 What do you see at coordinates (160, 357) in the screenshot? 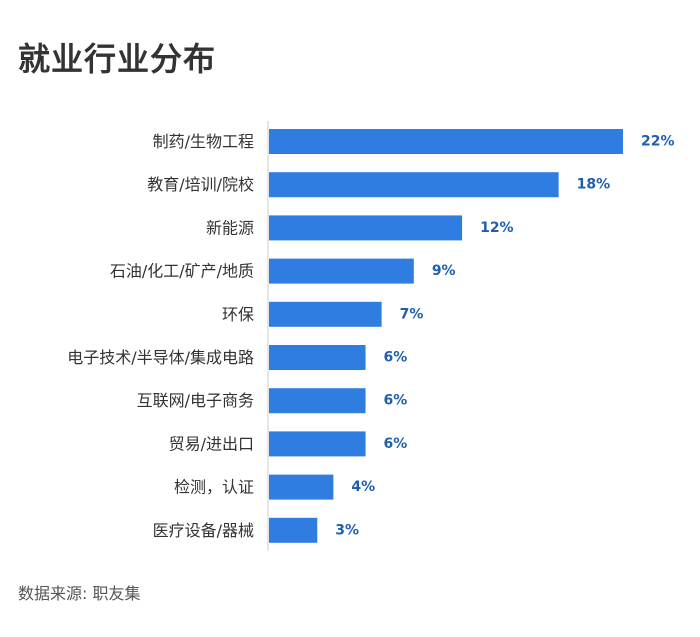
I see `category-label: 电子技术/半导体/集成电路` at bounding box center [160, 357].